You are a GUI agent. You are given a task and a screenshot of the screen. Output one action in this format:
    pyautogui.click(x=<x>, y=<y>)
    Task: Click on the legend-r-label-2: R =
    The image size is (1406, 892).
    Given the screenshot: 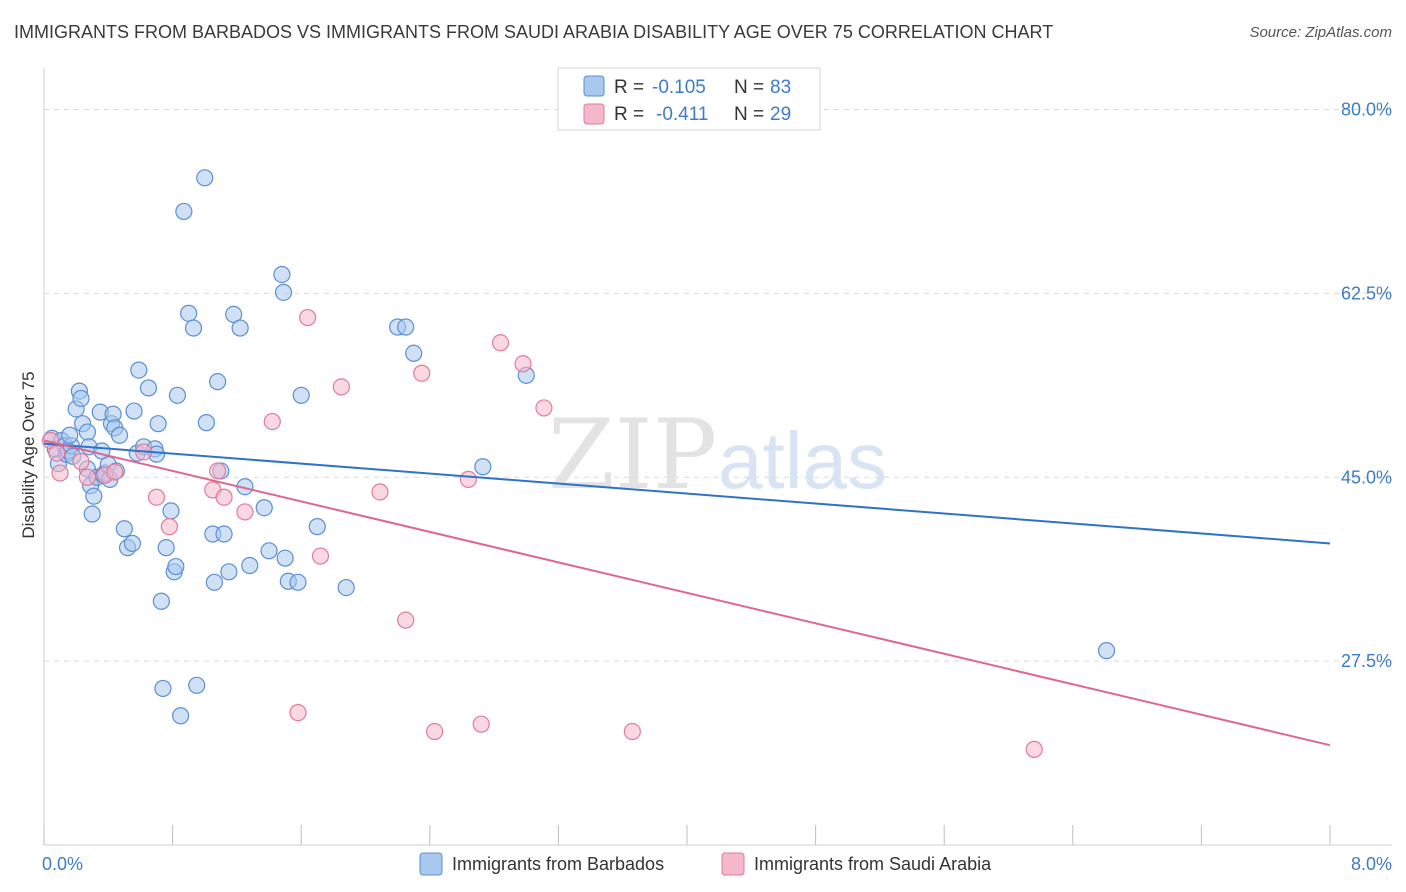 What is the action you would take?
    pyautogui.click(x=629, y=114)
    